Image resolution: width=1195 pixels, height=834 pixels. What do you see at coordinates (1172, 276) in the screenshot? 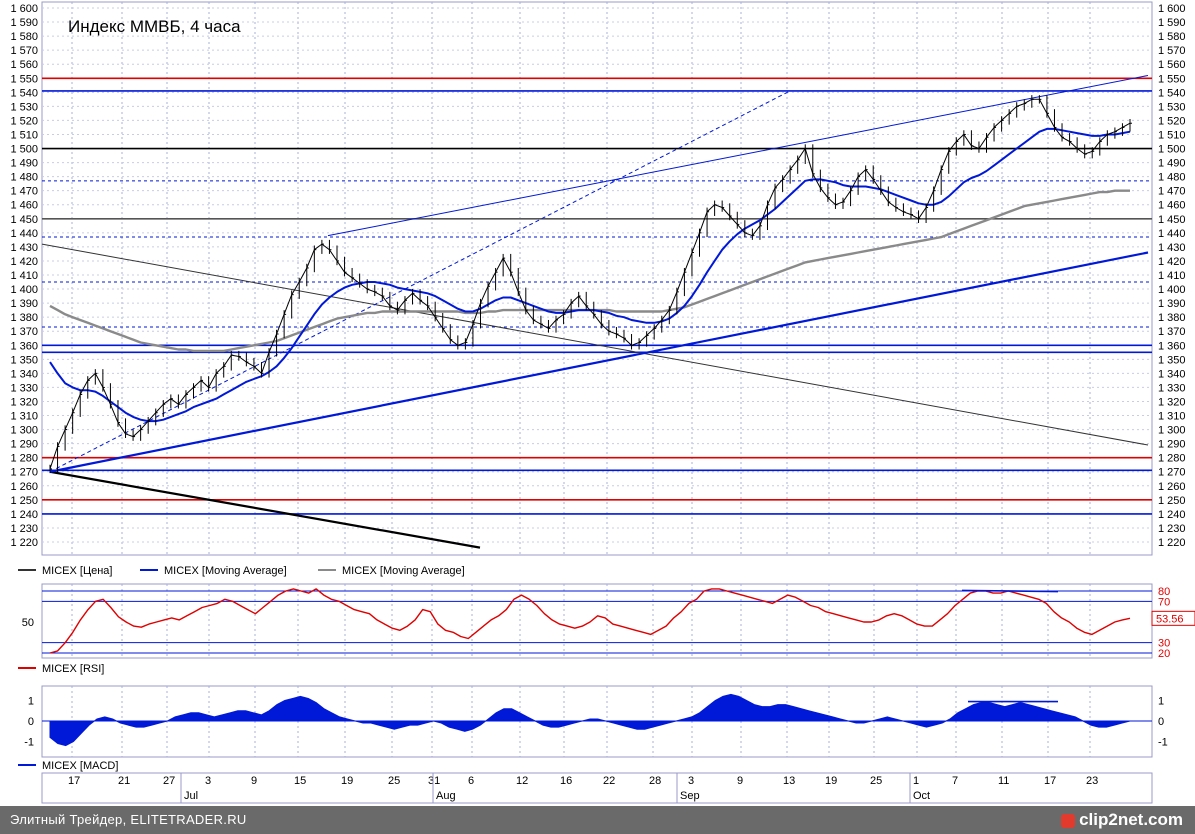
I see `y-tick-label-right: 1 410` at bounding box center [1172, 276].